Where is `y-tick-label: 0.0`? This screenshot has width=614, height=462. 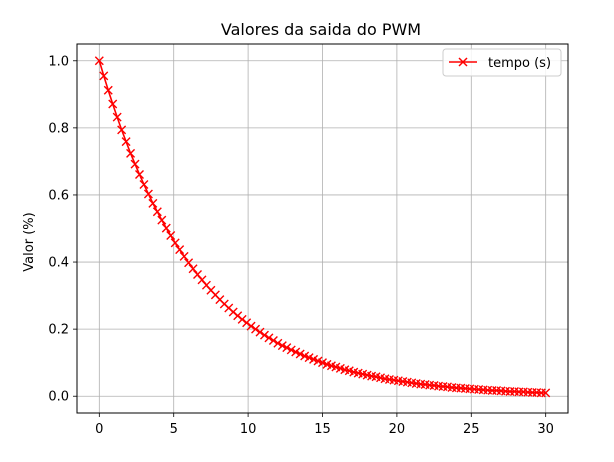
y-tick-label: 0.0 is located at coordinates (58, 397).